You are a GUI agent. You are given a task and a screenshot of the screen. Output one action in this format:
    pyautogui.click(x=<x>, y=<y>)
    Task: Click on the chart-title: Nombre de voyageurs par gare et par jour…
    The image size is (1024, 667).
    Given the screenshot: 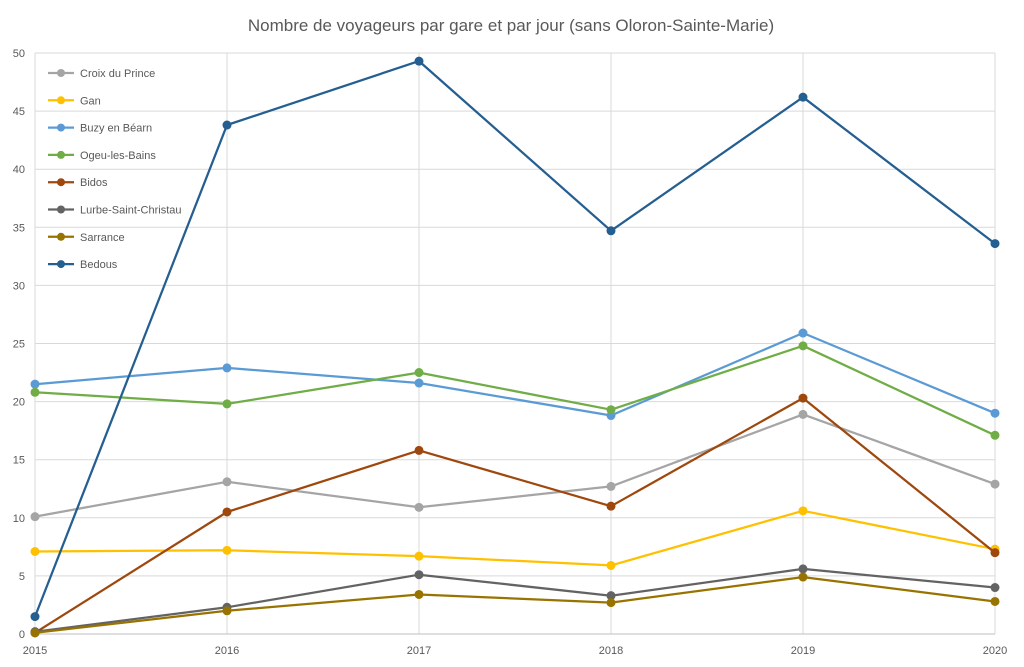 What is the action you would take?
    pyautogui.click(x=511, y=25)
    